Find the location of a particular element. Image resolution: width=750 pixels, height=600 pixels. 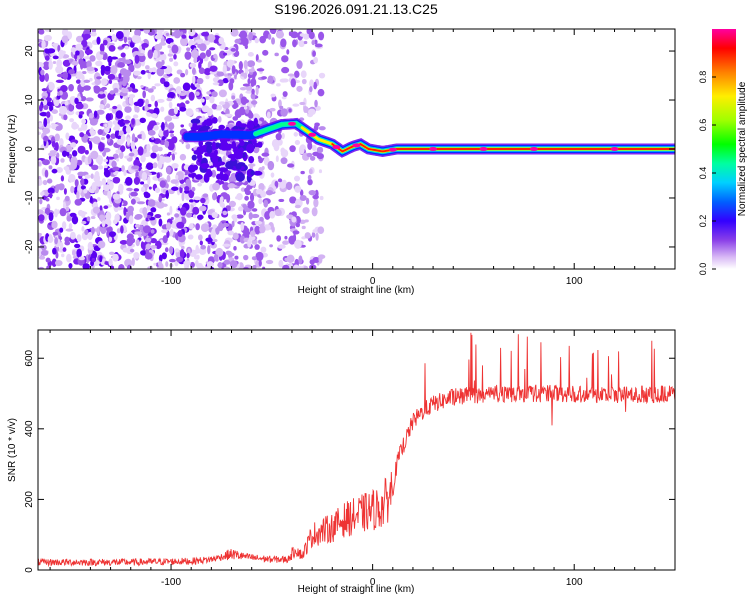

spectrogram-peak-cell is located at coordinates (312, 134).